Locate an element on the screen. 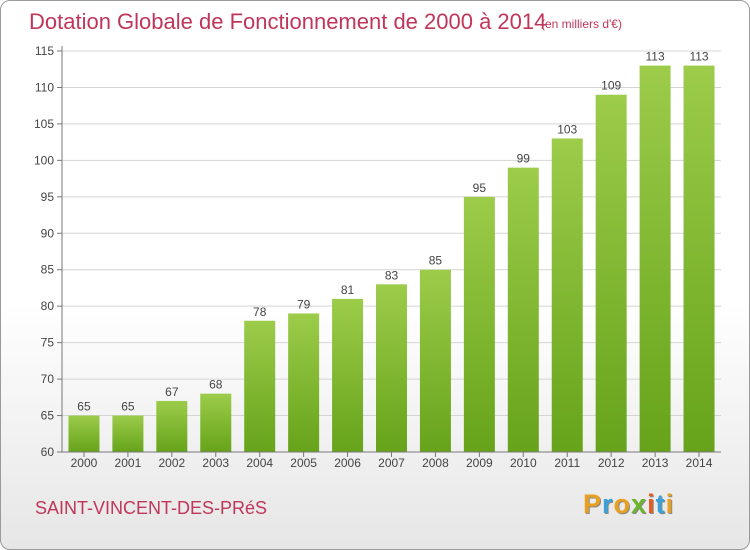 The width and height of the screenshot is (750, 550). y-tick-label: 110 is located at coordinates (44, 87).